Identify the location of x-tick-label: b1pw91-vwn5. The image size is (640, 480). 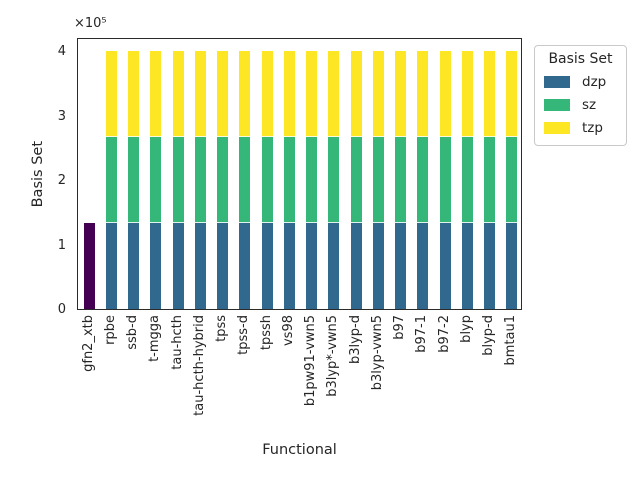
(311, 361).